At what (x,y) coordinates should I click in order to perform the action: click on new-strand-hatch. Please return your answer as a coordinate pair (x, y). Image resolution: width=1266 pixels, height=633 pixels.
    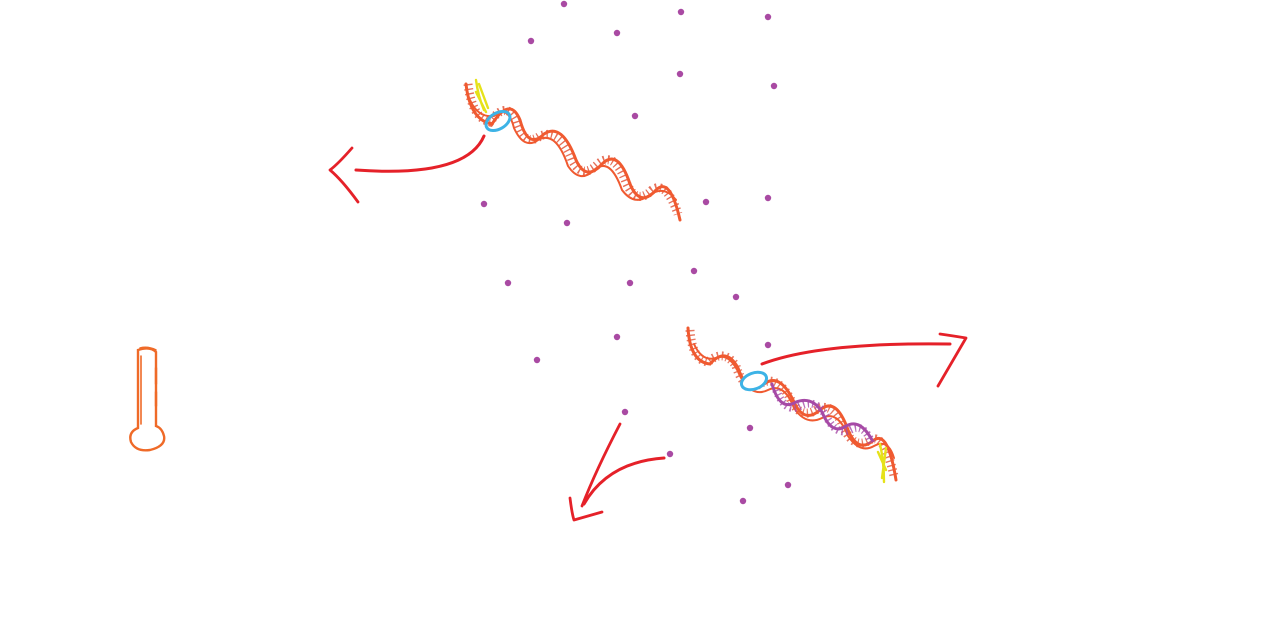
    Looking at the image, I should click on (824, 417).